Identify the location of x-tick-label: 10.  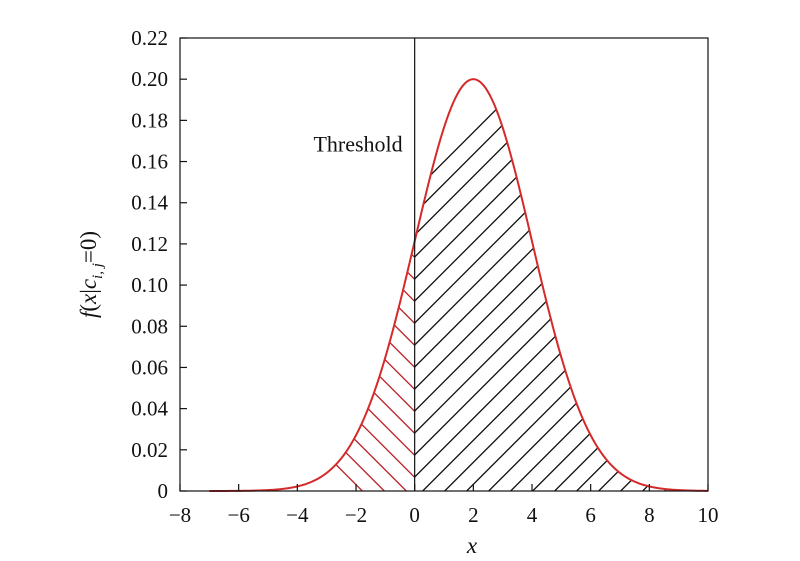
(708, 515).